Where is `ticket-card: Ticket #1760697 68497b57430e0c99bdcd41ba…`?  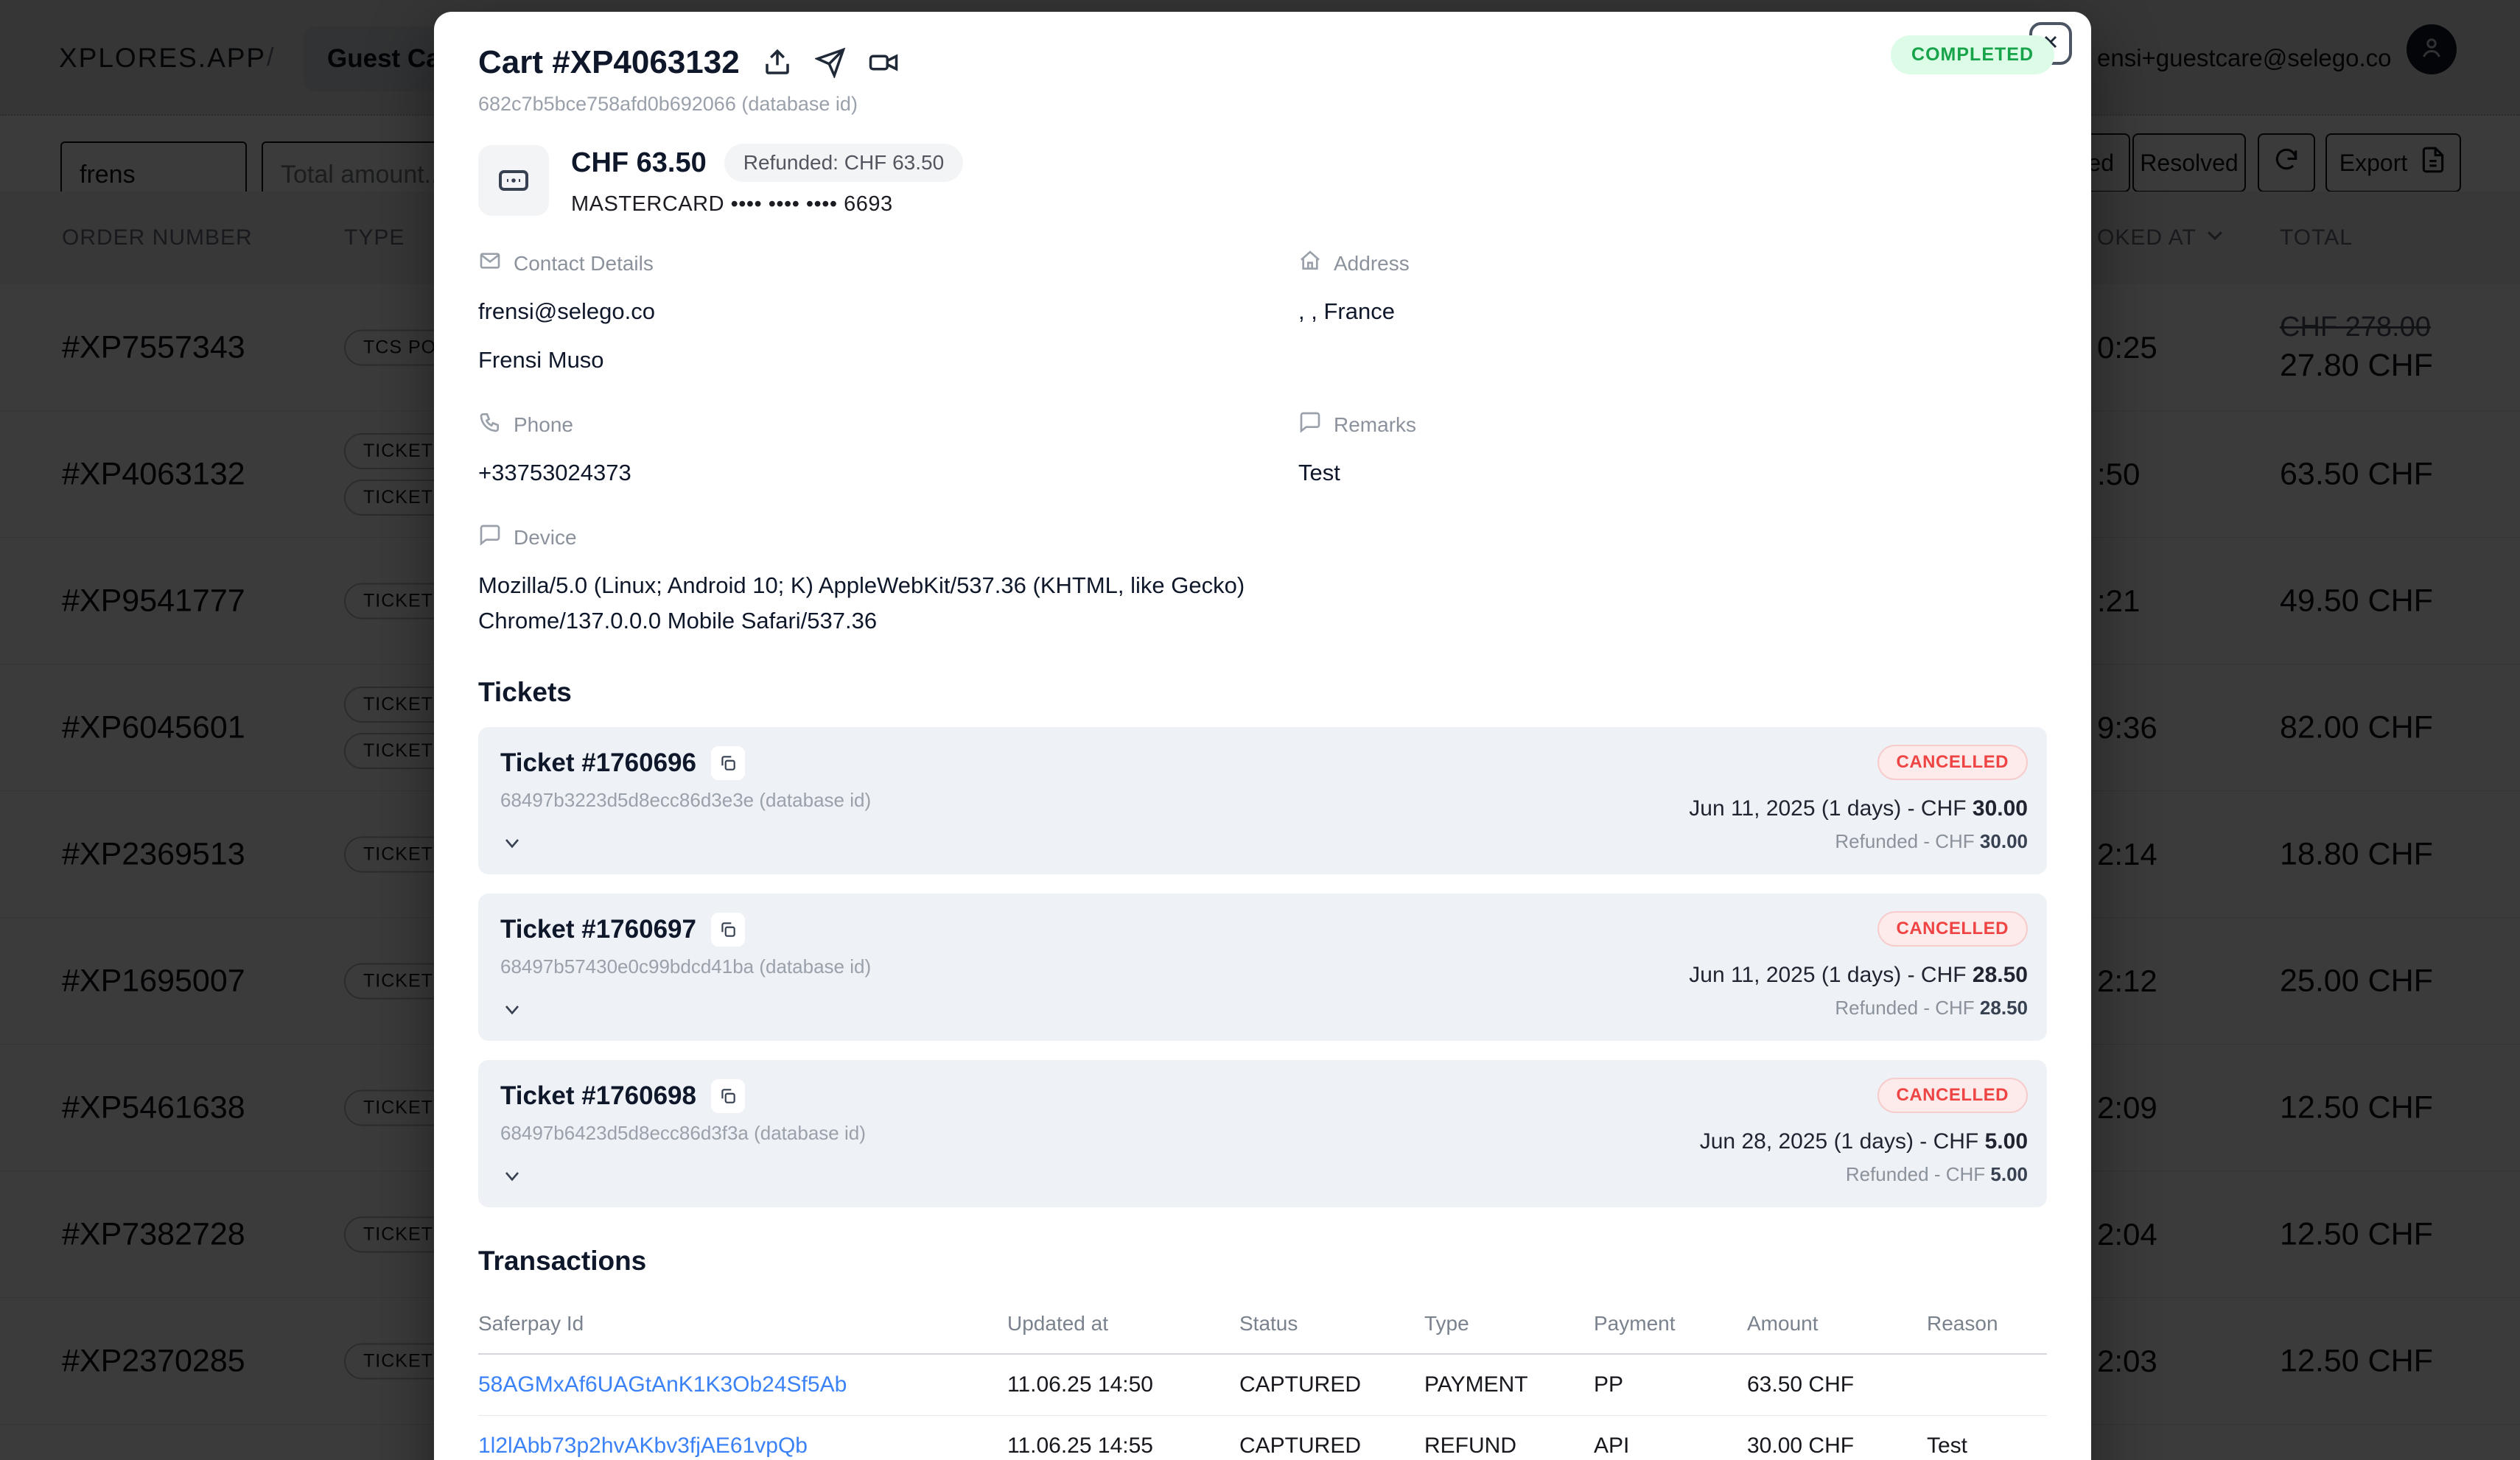 ticket-card: Ticket #1760697 68497b57430e0c99bdcd41ba… is located at coordinates (1262, 968).